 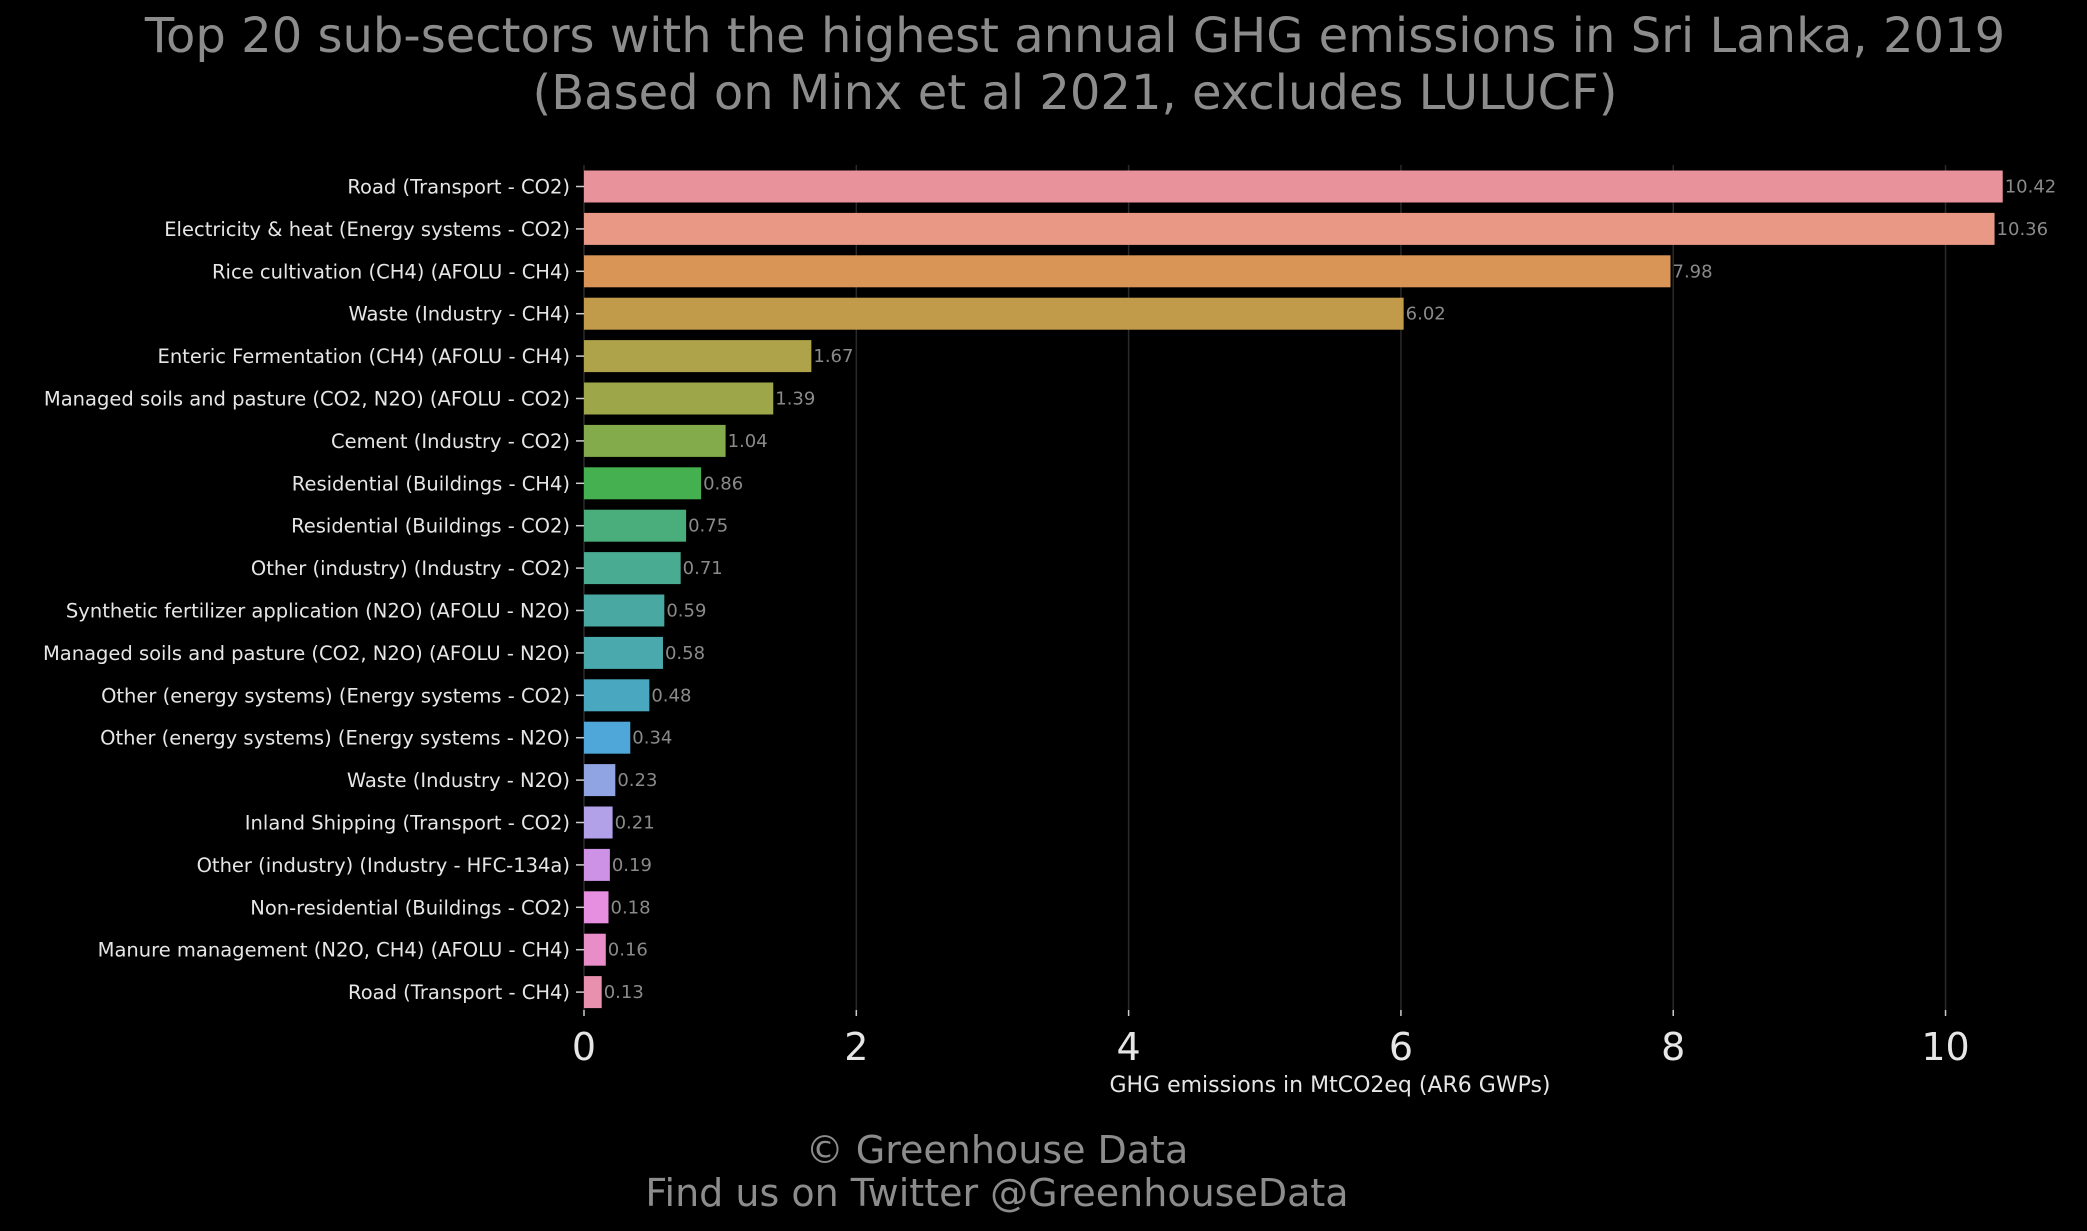 What do you see at coordinates (833, 356) in the screenshot?
I see `value-label: 1.67` at bounding box center [833, 356].